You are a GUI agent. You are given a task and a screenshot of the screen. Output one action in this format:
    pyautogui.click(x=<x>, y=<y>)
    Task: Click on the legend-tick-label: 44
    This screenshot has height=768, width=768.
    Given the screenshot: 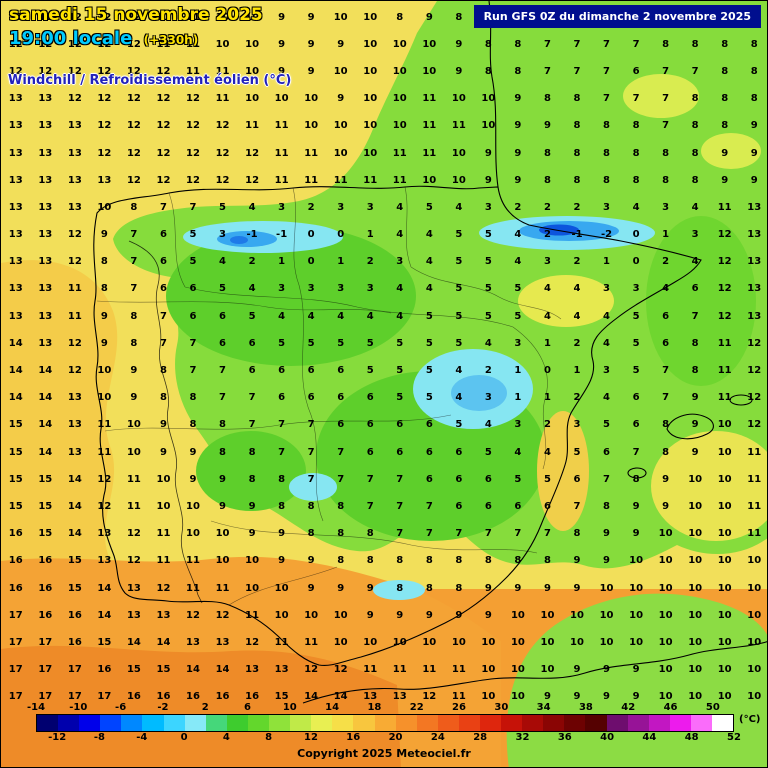 What is the action you would take?
    pyautogui.click(x=649, y=737)
    